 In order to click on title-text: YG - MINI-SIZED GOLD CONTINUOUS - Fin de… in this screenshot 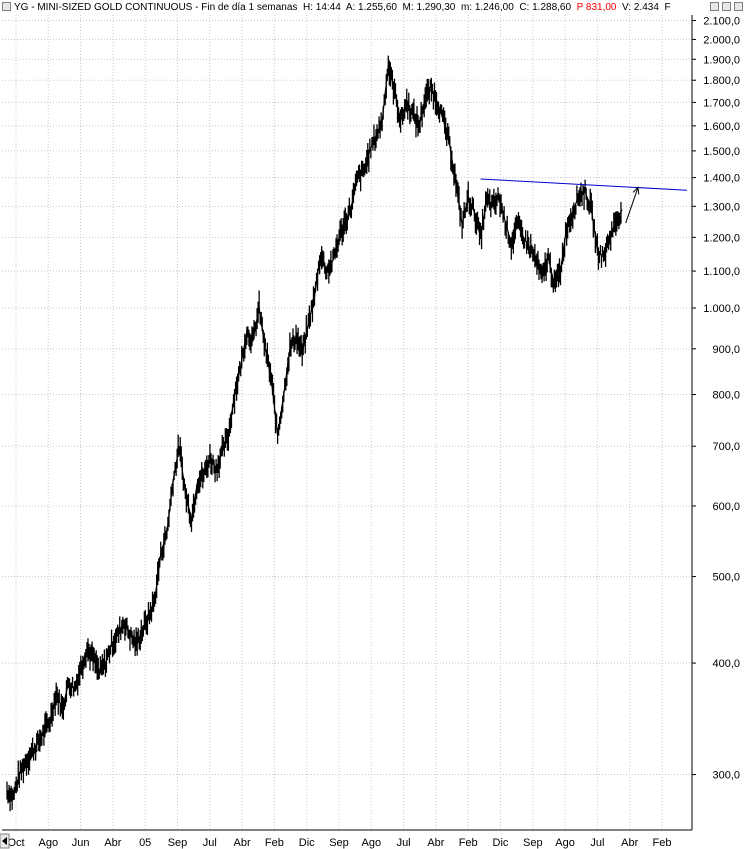, I will do `click(342, 7)`.